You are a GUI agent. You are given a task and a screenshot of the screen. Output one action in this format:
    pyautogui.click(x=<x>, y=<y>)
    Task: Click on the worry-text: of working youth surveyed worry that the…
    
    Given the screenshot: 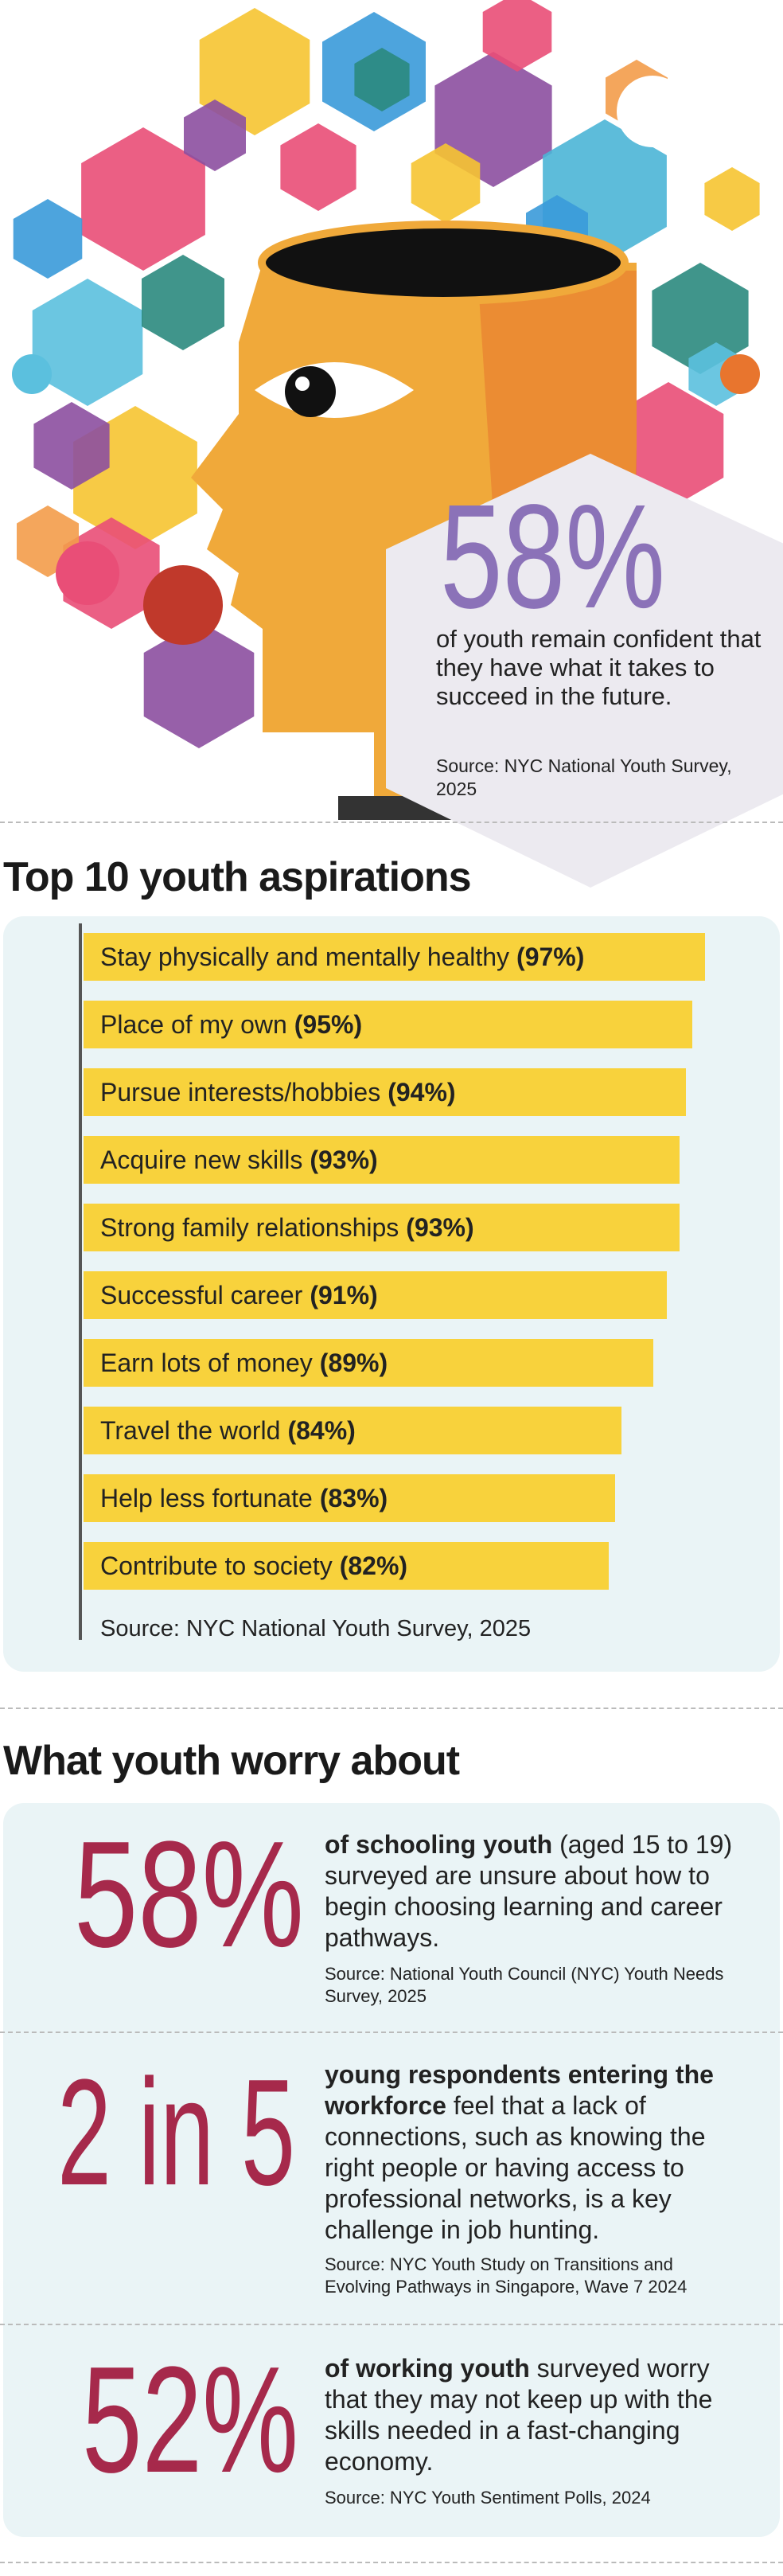 What is the action you would take?
    pyautogui.click(x=535, y=2415)
    